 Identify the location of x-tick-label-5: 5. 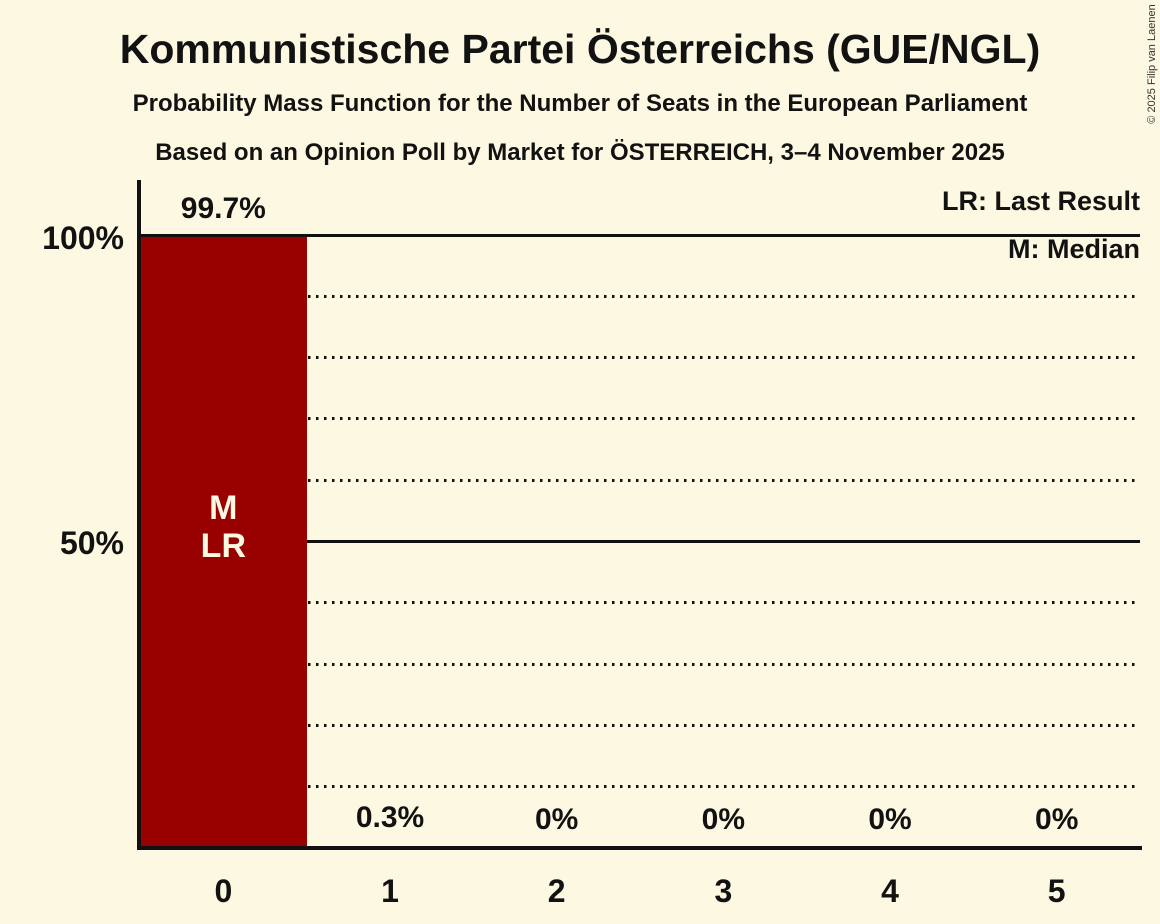
(1056, 891).